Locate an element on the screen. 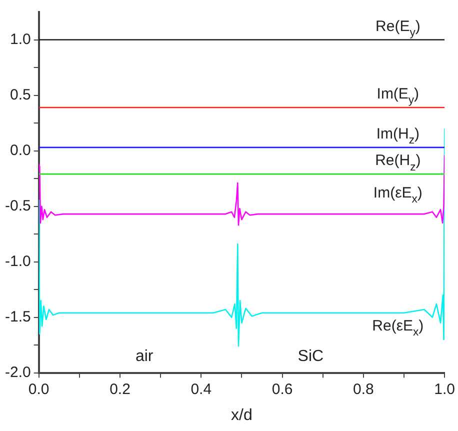  y-tick-label: 0.0 is located at coordinates (20, 150).